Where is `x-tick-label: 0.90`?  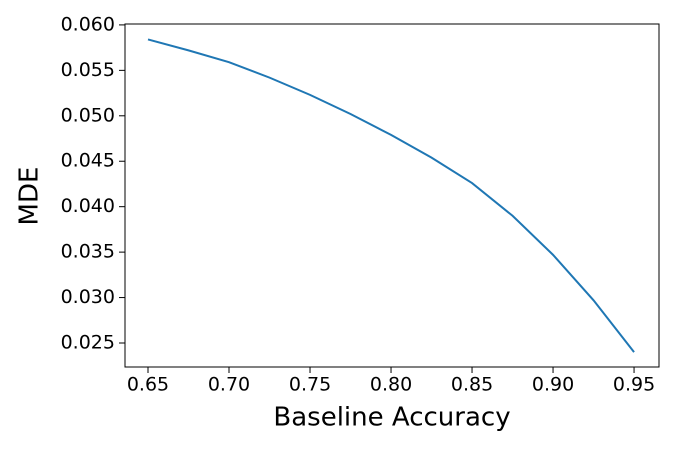 x-tick-label: 0.90 is located at coordinates (553, 385).